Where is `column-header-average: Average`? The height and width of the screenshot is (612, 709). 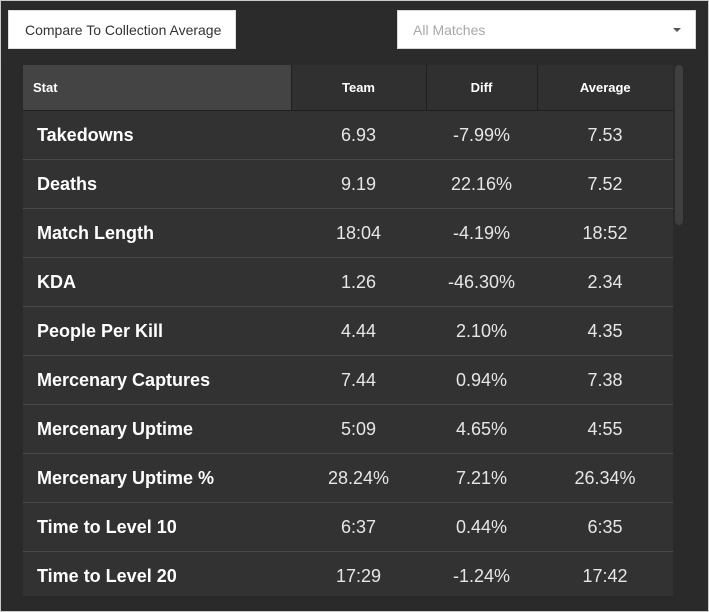 column-header-average: Average is located at coordinates (605, 88).